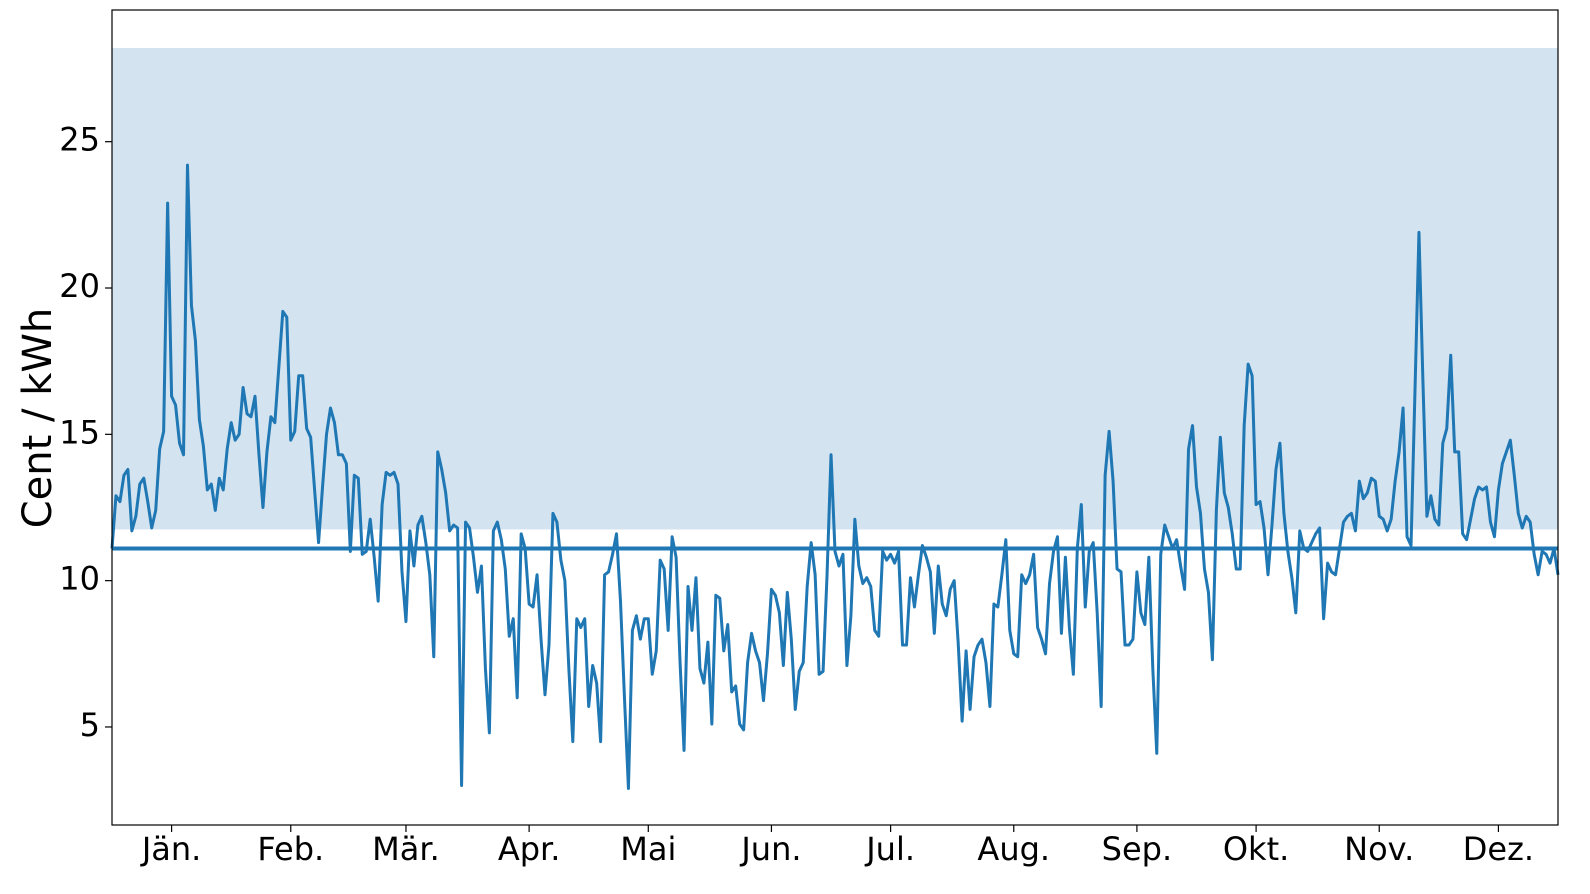 This screenshot has height=894, width=1590. What do you see at coordinates (770, 849) in the screenshot?
I see `x-tick-label: Jun.` at bounding box center [770, 849].